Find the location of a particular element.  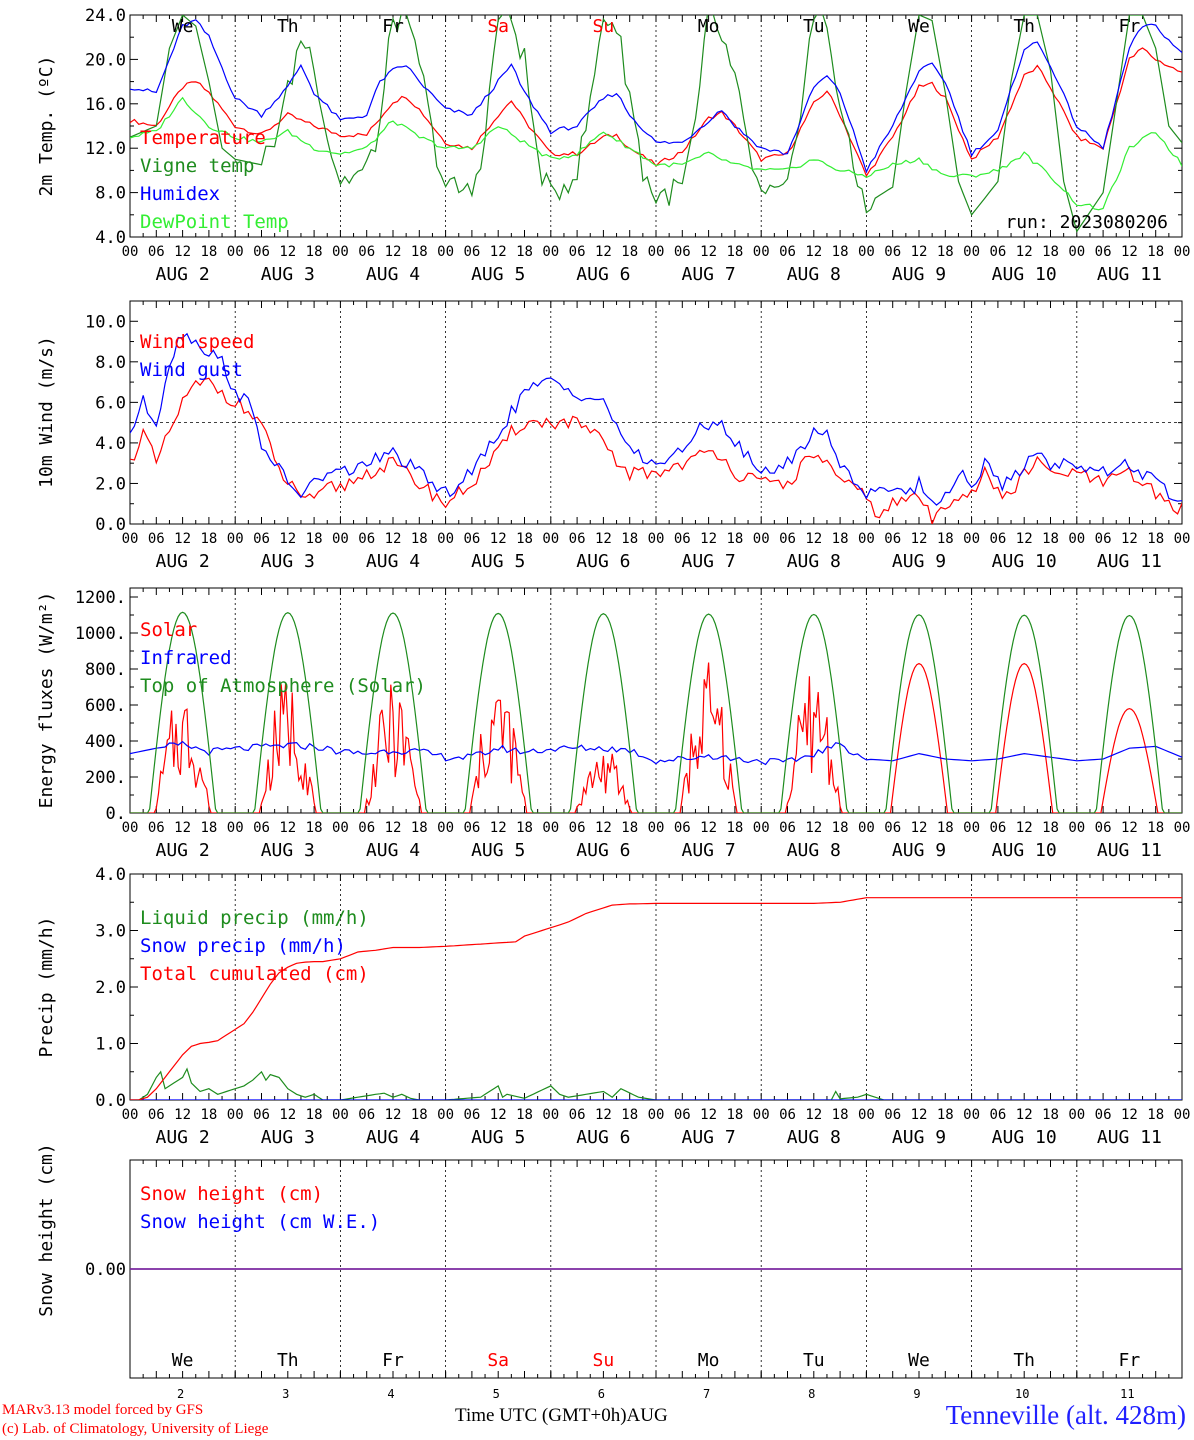

y-tick-label: 24.0 is located at coordinates (105, 16).